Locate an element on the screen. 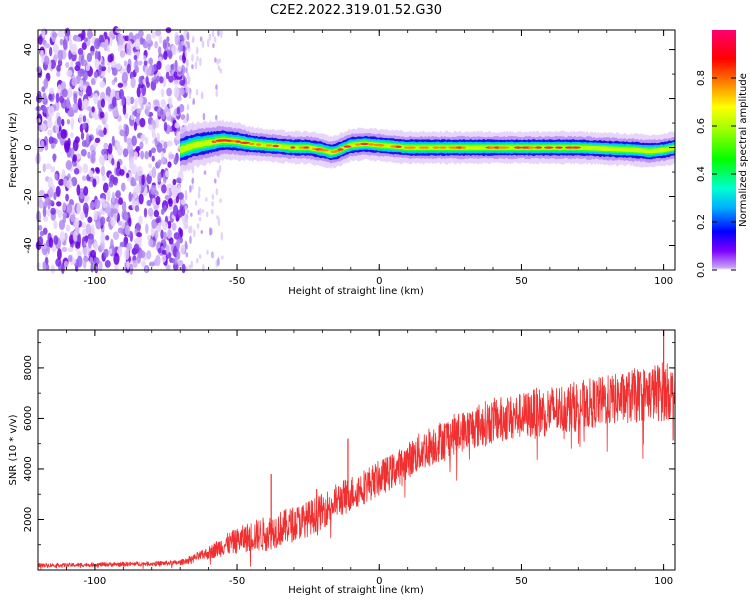 The height and width of the screenshot is (600, 750). snr-y-tick-label: 4000 is located at coordinates (28, 468).